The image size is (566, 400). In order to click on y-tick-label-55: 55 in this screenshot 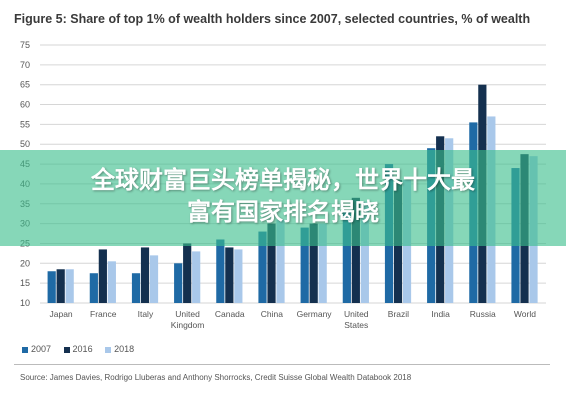, I will do `click(25, 124)`.